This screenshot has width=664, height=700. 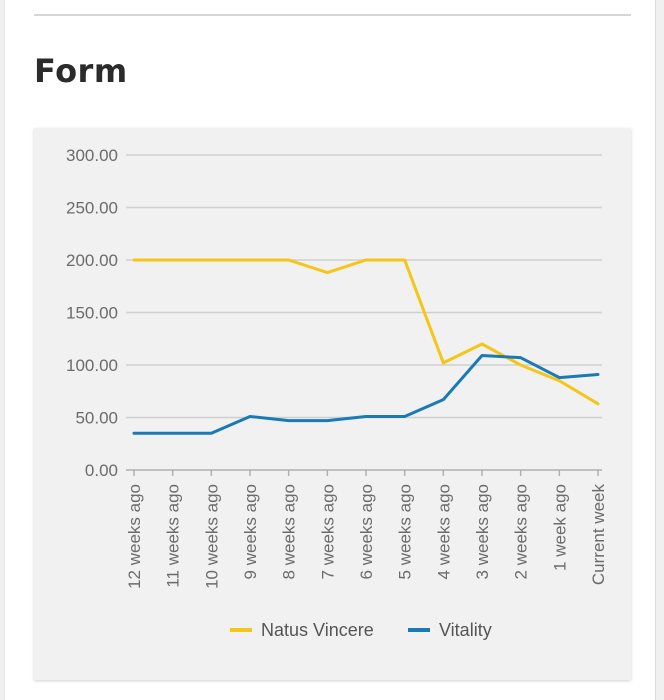 What do you see at coordinates (332, 15) in the screenshot?
I see `section-divider` at bounding box center [332, 15].